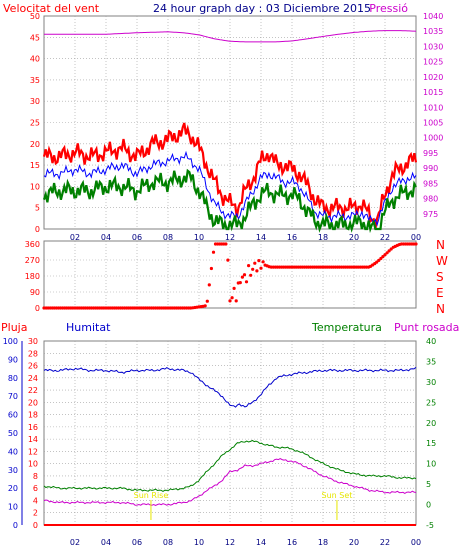 Image resolution: width=462 pixels, height=559 pixels. What do you see at coordinates (37, 229) in the screenshot?
I see `wind-y-tick-label: 0` at bounding box center [37, 229].